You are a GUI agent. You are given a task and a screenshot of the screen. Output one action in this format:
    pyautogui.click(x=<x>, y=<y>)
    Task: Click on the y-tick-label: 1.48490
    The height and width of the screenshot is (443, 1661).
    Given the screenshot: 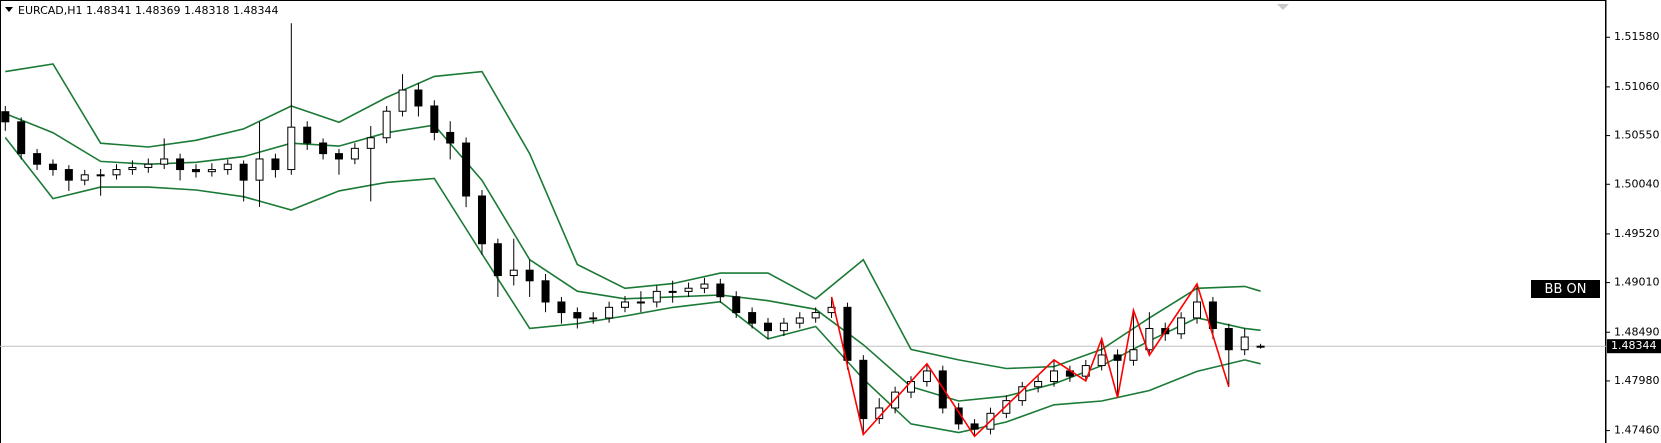 What is the action you would take?
    pyautogui.click(x=1637, y=331)
    